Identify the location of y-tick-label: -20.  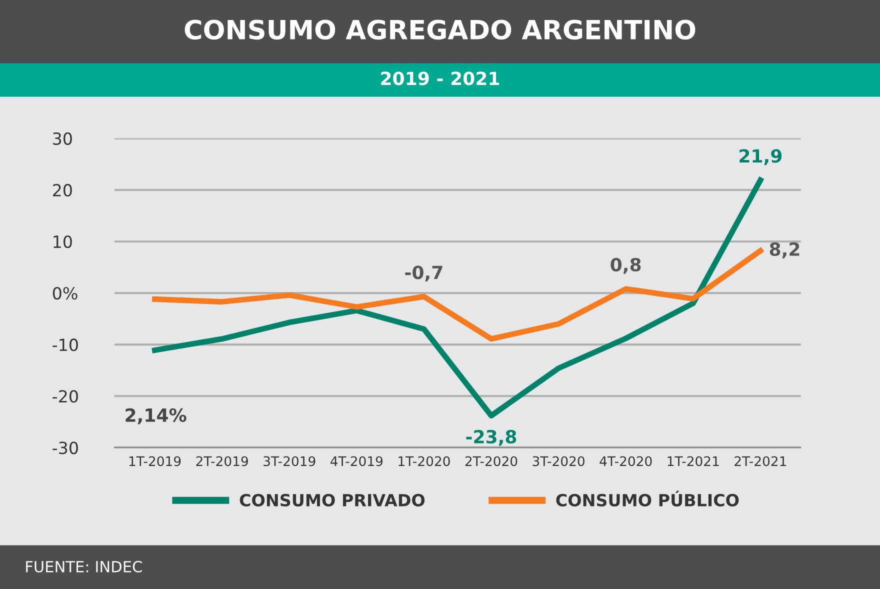
(65, 396).